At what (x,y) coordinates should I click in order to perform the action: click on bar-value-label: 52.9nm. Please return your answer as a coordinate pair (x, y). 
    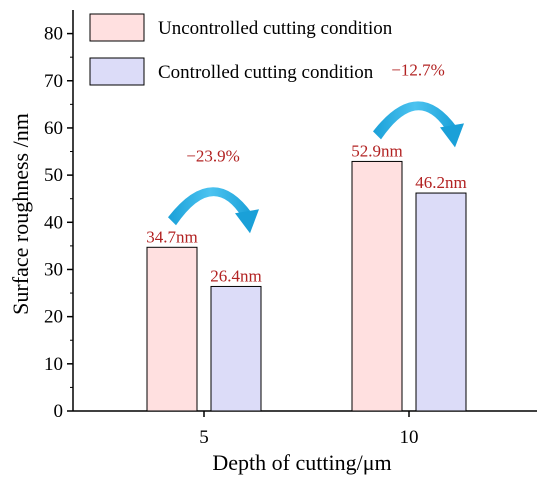
    Looking at the image, I should click on (376, 150).